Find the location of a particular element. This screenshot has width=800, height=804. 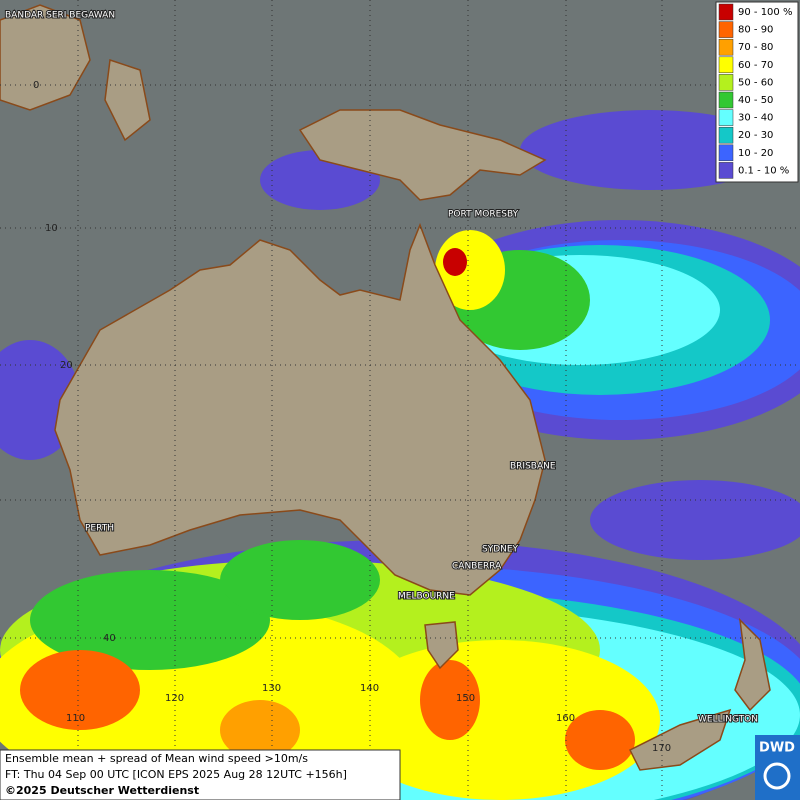

grid-label: 150 is located at coordinates (465, 698).